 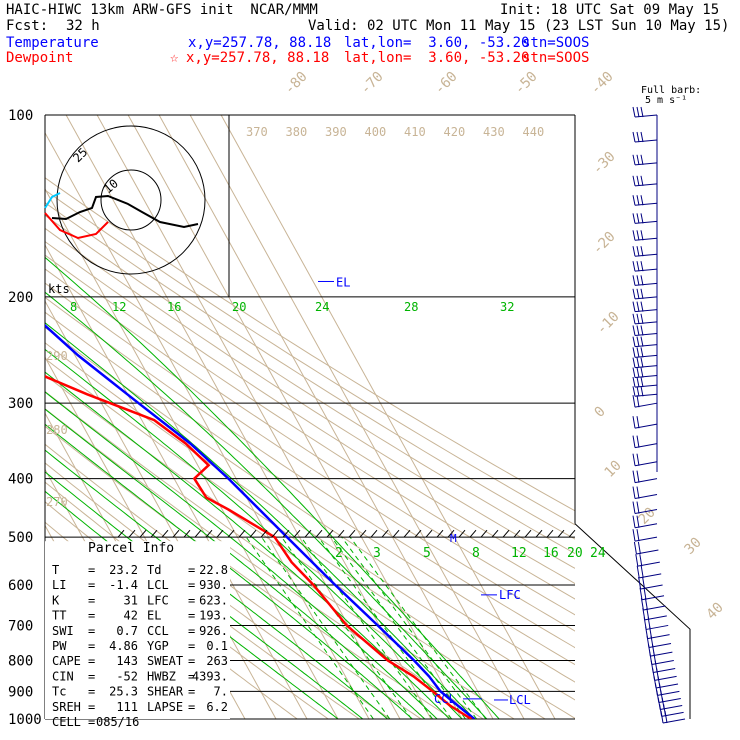 I want to click on parcel-info-value: 111, so click(x=127, y=707).